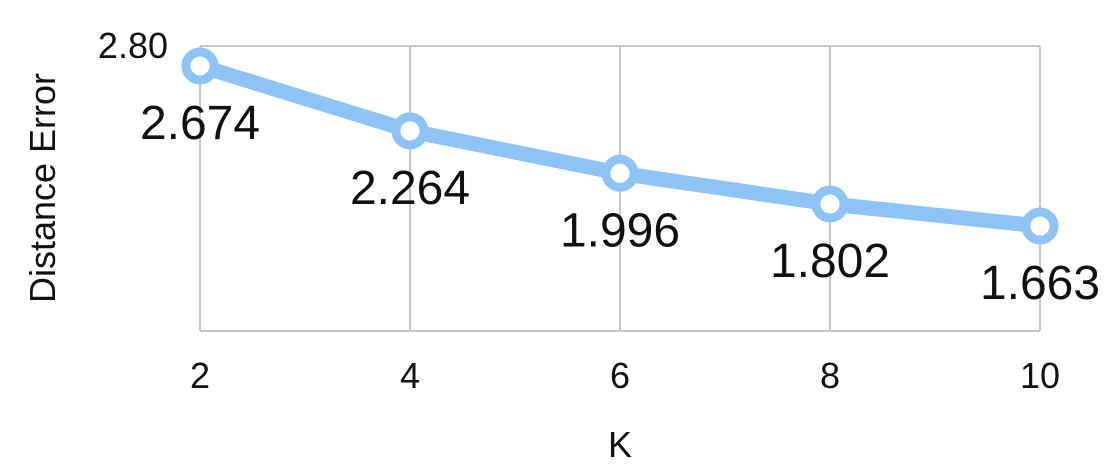 The image size is (1116, 470). What do you see at coordinates (830, 261) in the screenshot?
I see `data-label: 1.802` at bounding box center [830, 261].